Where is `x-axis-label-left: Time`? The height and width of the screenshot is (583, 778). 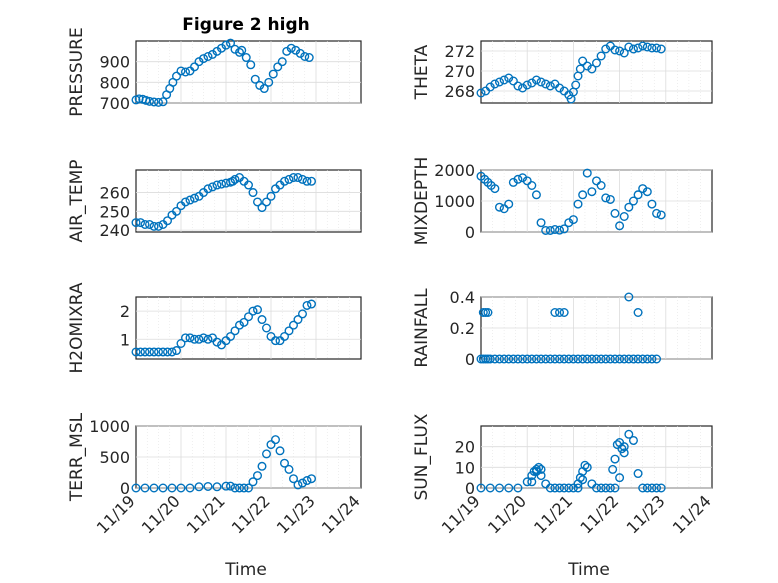
x-axis-label-left: Time is located at coordinates (245, 570).